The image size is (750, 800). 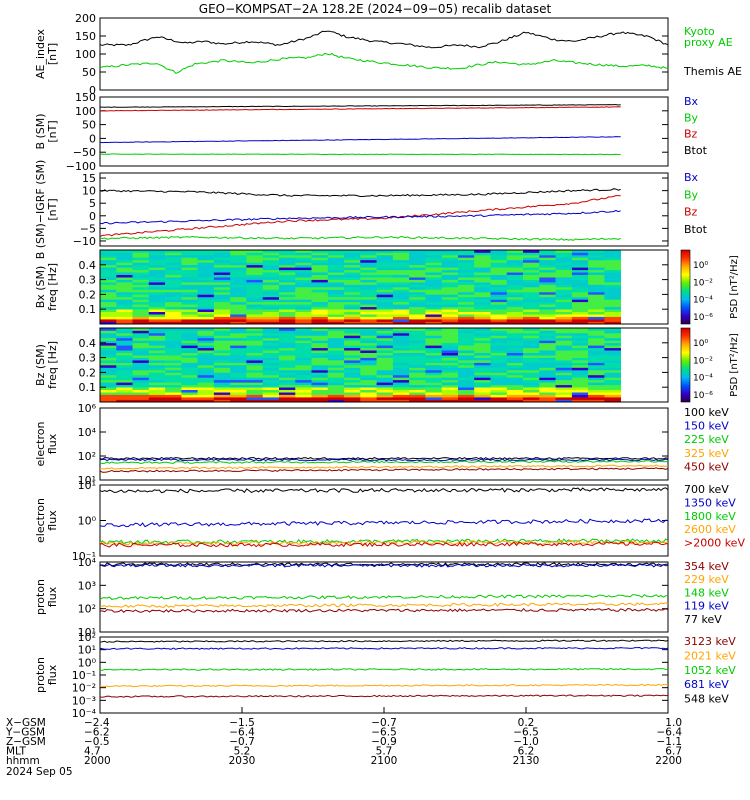 I want to click on y-tick-label: 0.1, so click(x=88, y=387).